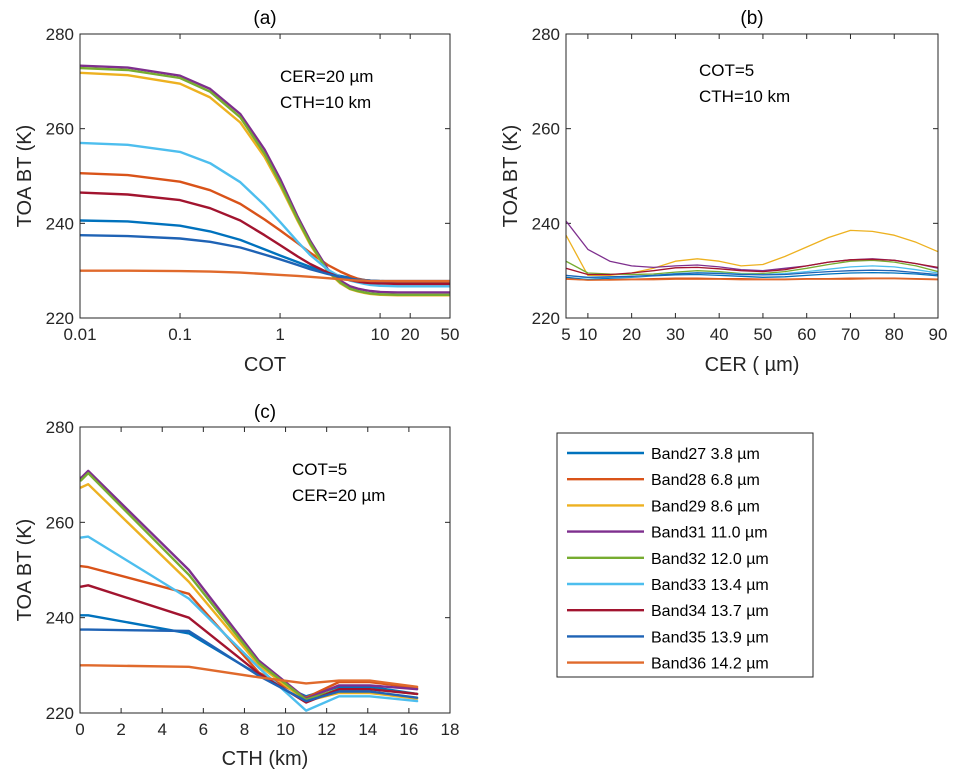 The height and width of the screenshot is (776, 955). I want to click on x-tick-label-a: 0.1, so click(180, 334).